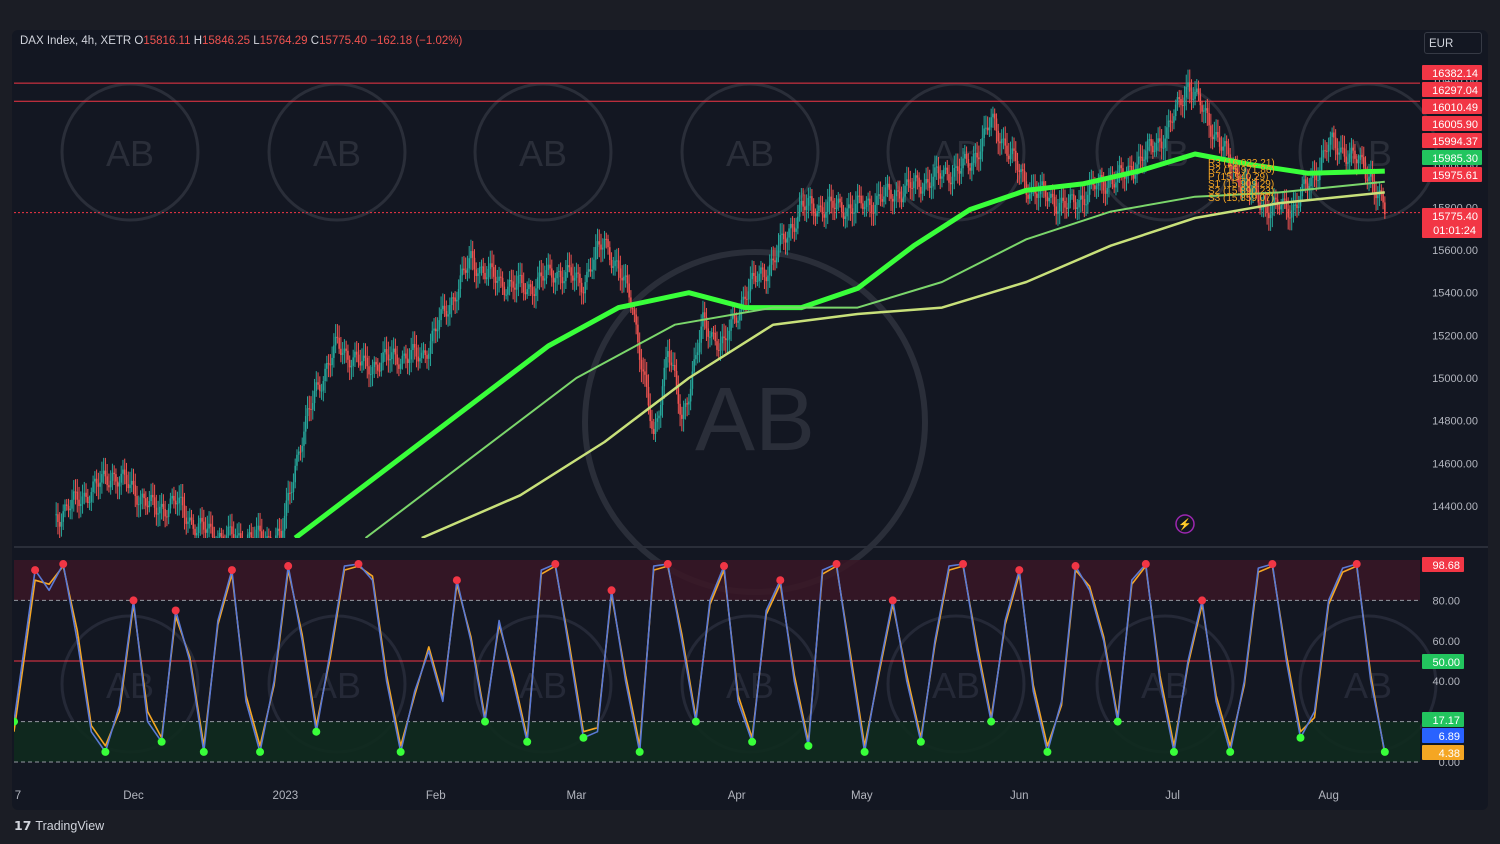 Image resolution: width=1500 pixels, height=844 pixels. What do you see at coordinates (139, 41) in the screenshot?
I see `open-label: O` at bounding box center [139, 41].